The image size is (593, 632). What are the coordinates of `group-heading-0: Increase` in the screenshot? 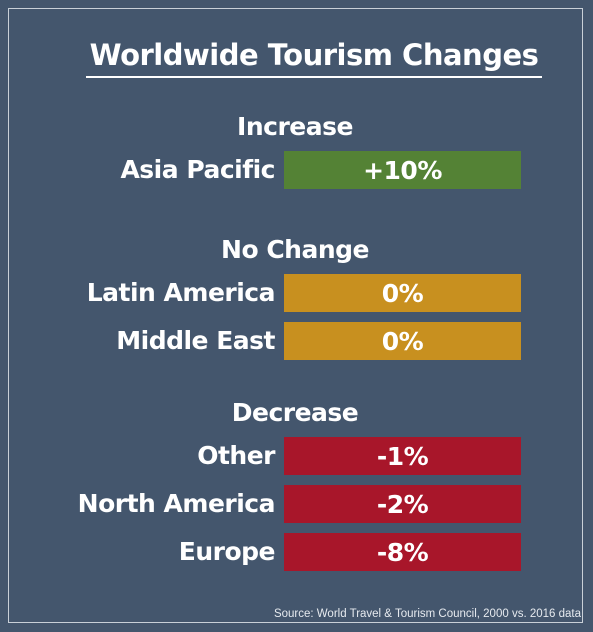 It's located at (295, 126).